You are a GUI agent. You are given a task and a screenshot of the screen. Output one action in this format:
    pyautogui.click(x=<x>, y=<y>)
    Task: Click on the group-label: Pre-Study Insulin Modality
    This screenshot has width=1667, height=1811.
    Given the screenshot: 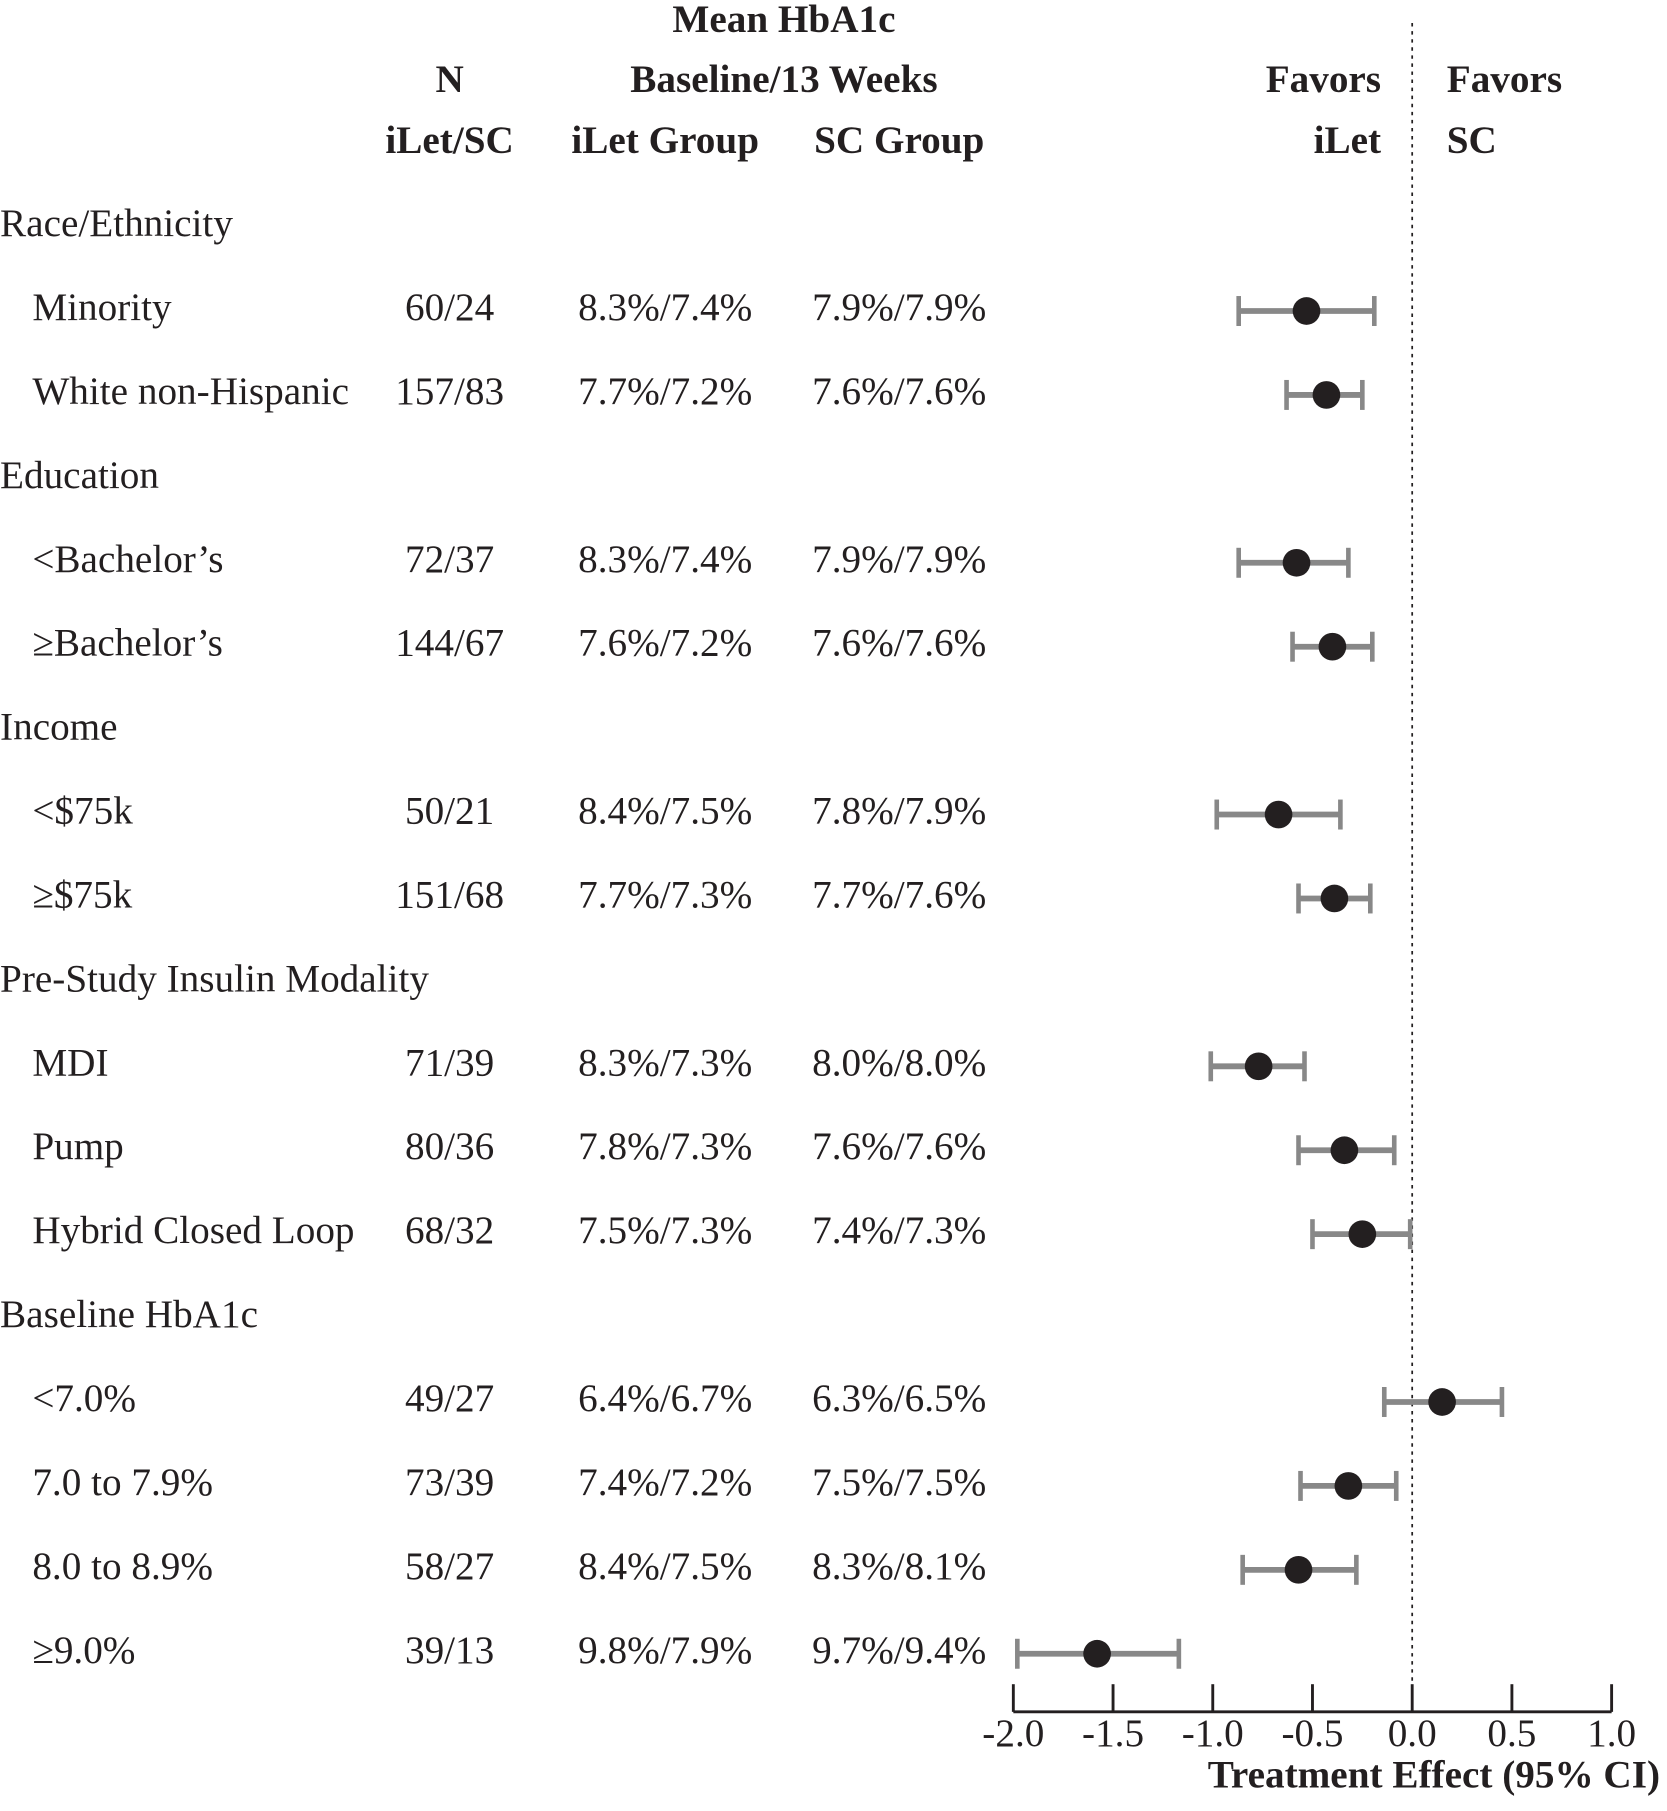 What is the action you would take?
    pyautogui.click(x=214, y=978)
    